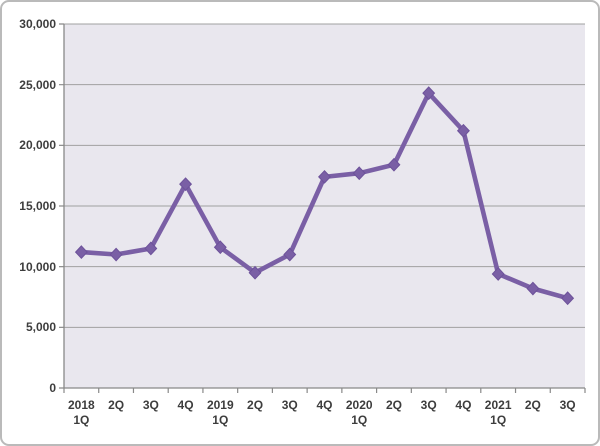  What do you see at coordinates (359, 412) in the screenshot?
I see `x-tick-label: 2020 1Q` at bounding box center [359, 412].